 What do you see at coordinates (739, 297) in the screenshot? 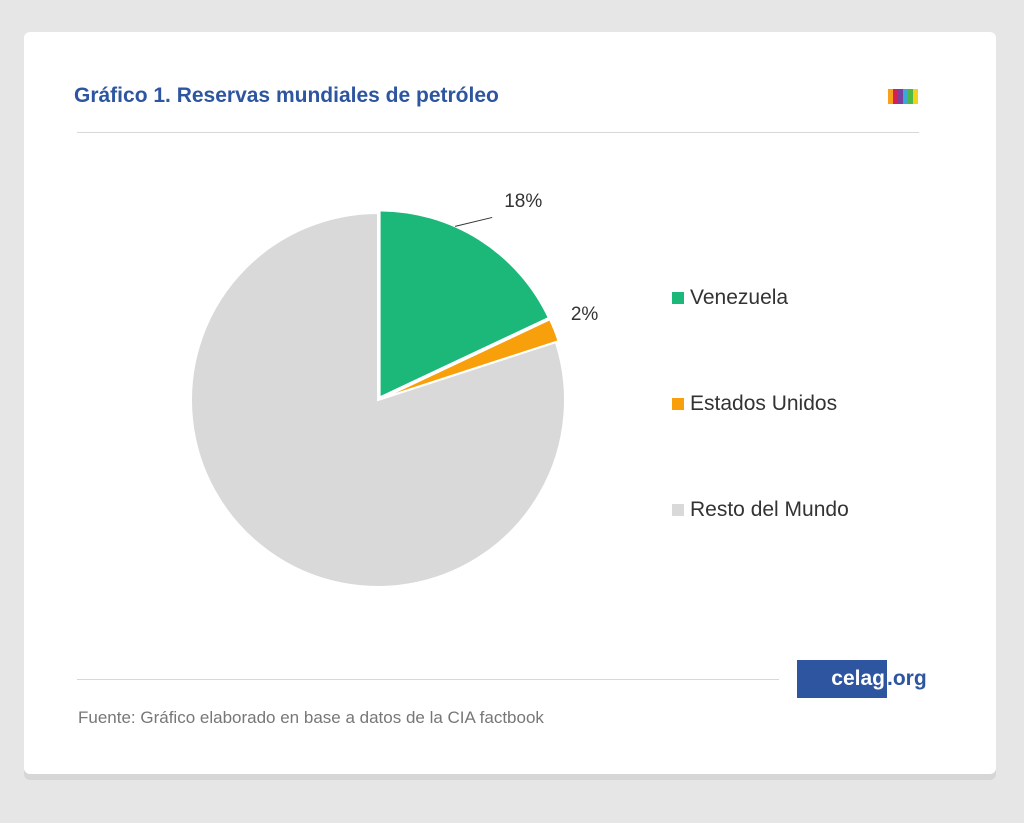
I see `legend-label: Venezuela` at bounding box center [739, 297].